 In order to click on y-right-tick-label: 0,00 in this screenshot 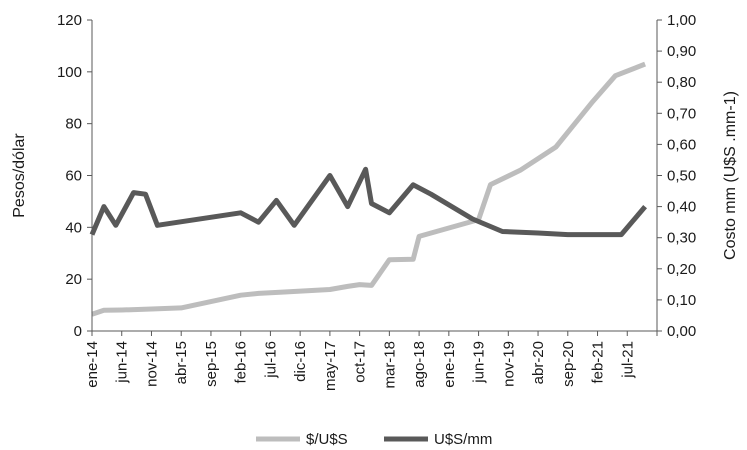, I will do `click(681, 331)`.